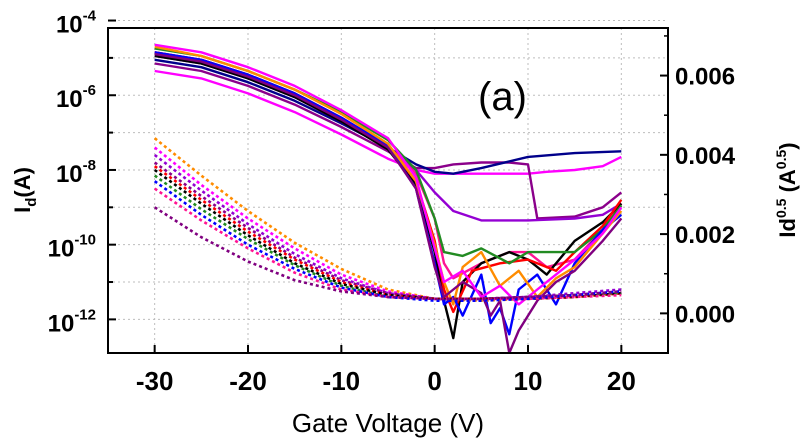 The image size is (805, 446). Describe the element at coordinates (76, 97) in the screenshot. I see `left-tick-label: 10⁻⁶` at that location.